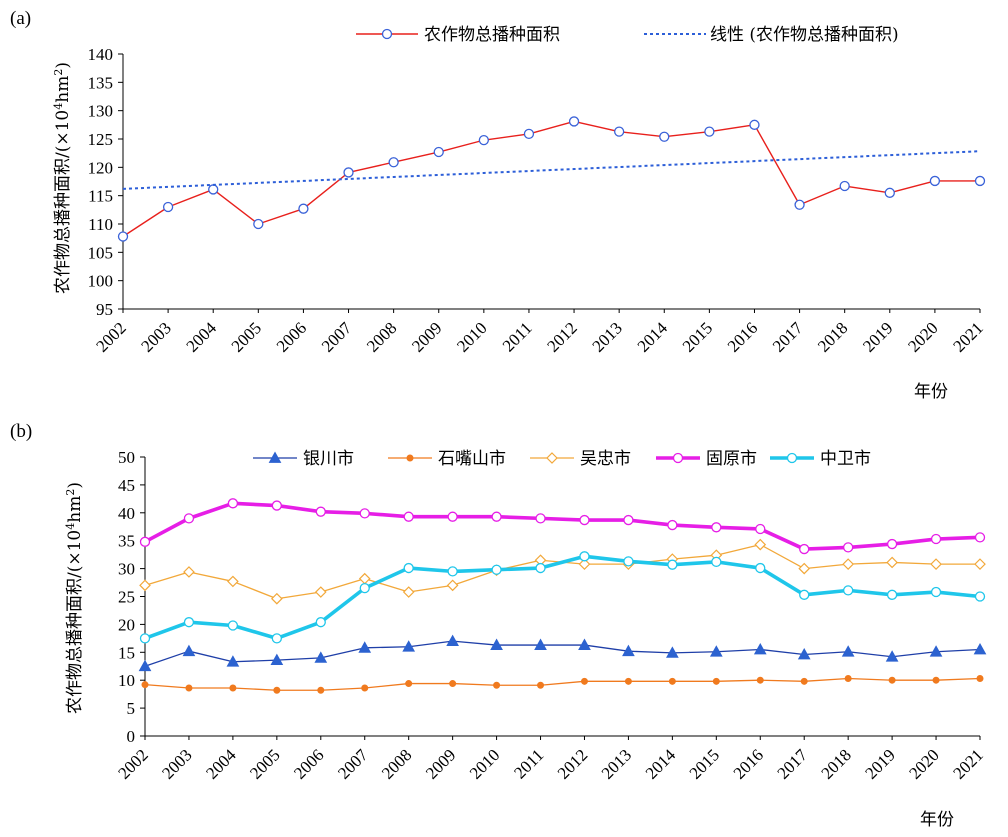  What do you see at coordinates (126, 624) in the screenshot?
I see `y-tick-label: 20` at bounding box center [126, 624].